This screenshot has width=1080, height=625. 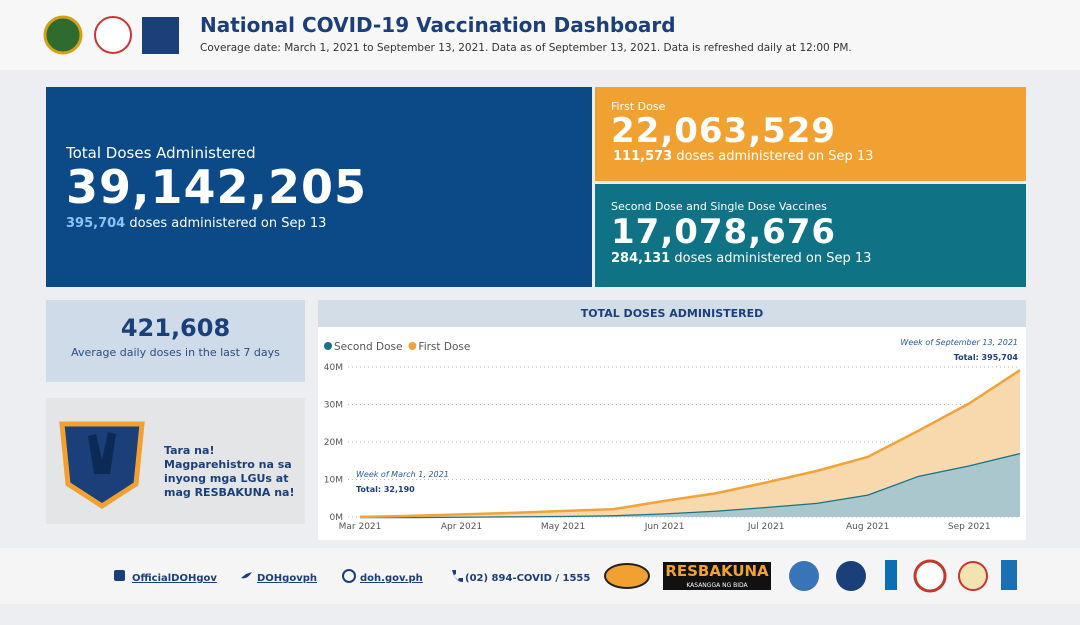 I want to click on line, so click(x=690, y=444).